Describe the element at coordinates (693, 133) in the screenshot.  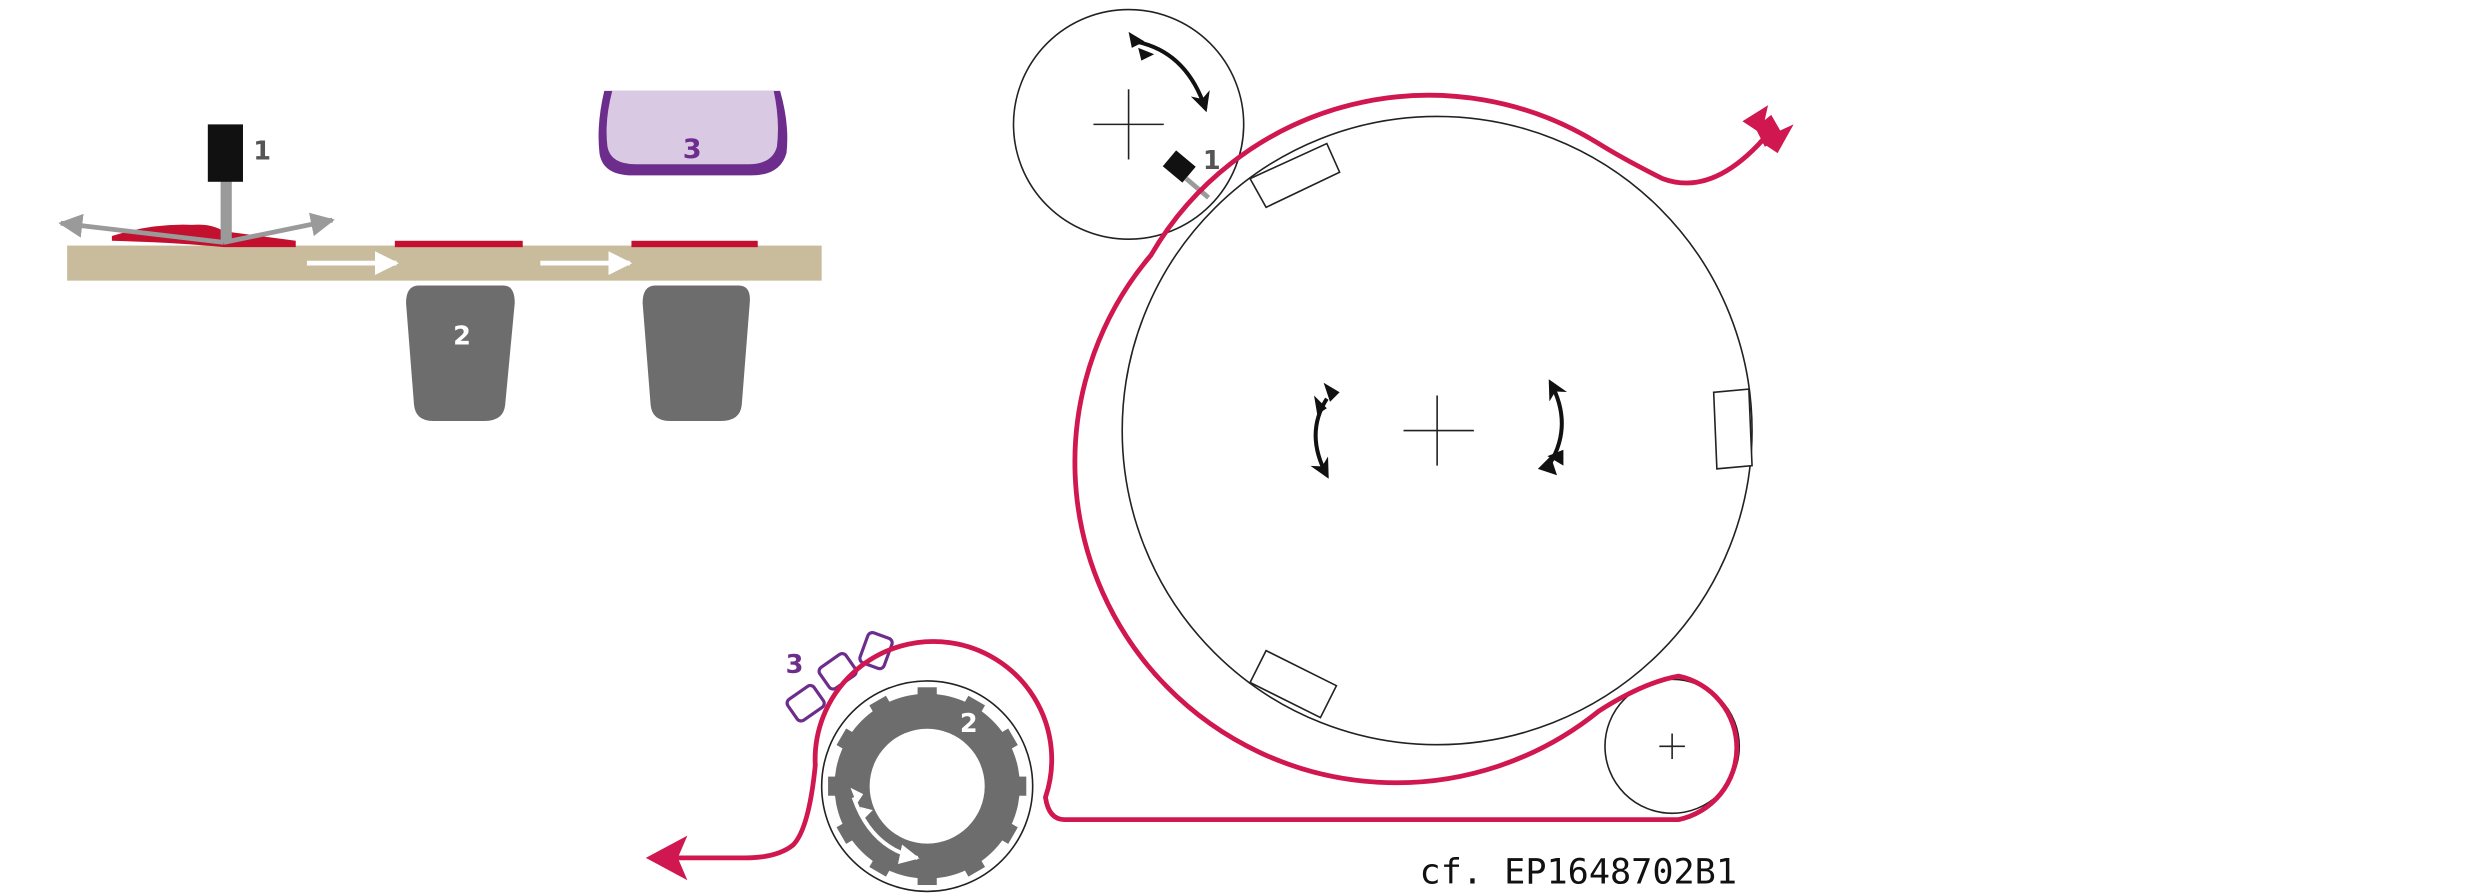
I see `applicator-pad: 3` at that location.